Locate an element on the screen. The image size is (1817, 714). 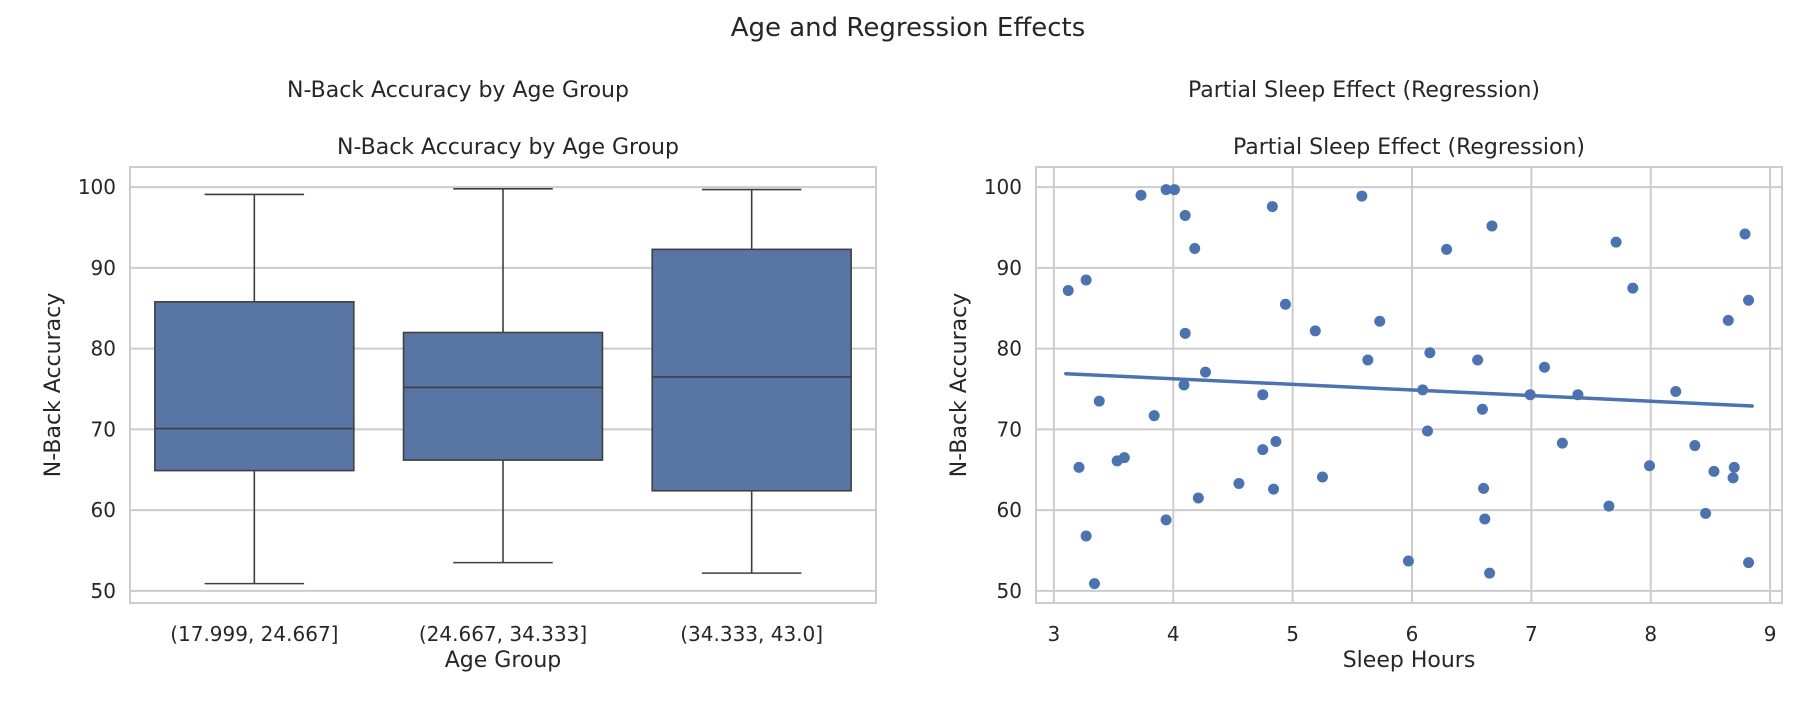
scatter-x-tick-labels: 3 4 5 6 7 8 9 is located at coordinates (1412, 634).